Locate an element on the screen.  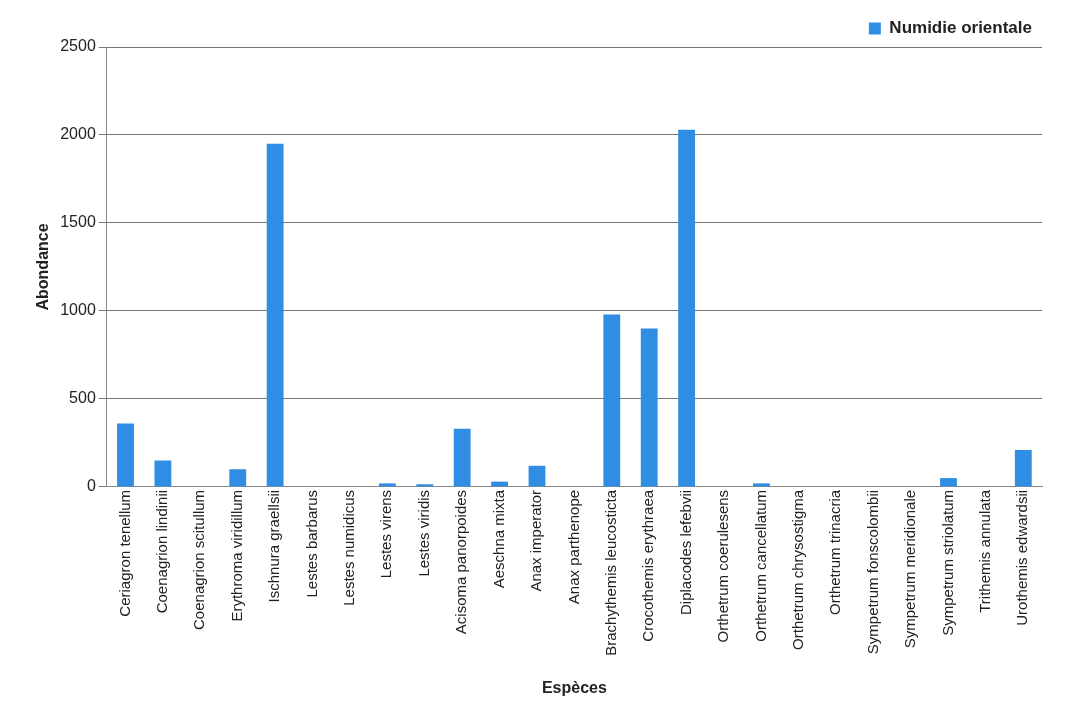
x-tick-label: Sympetrum fonscolombii is located at coordinates (872, 572).